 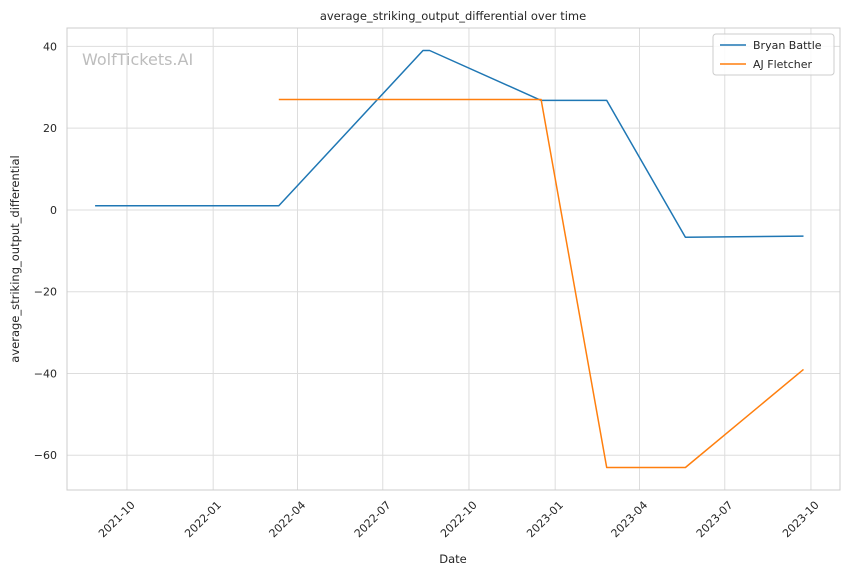 I want to click on x-axis-label: Date, so click(x=453, y=559).